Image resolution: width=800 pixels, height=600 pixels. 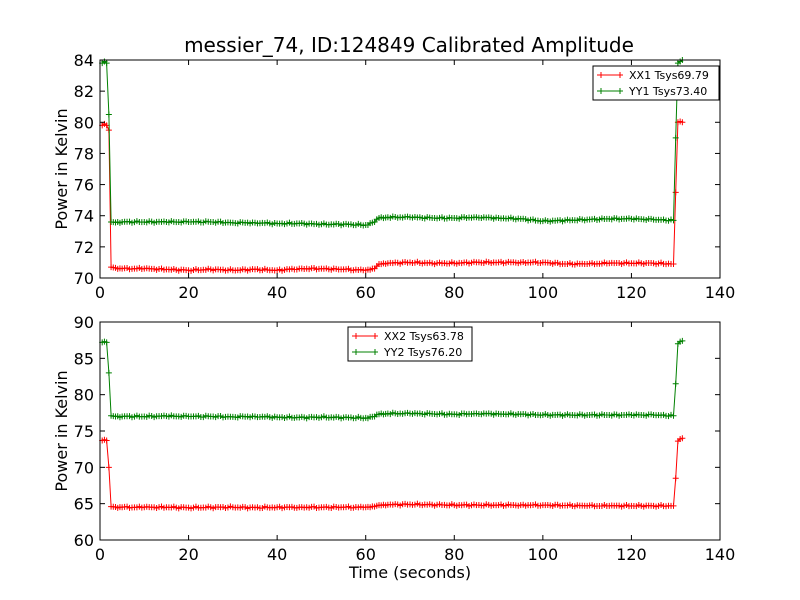 I want to click on legend-entry: YY1 Tsys73.40, so click(x=652, y=91).